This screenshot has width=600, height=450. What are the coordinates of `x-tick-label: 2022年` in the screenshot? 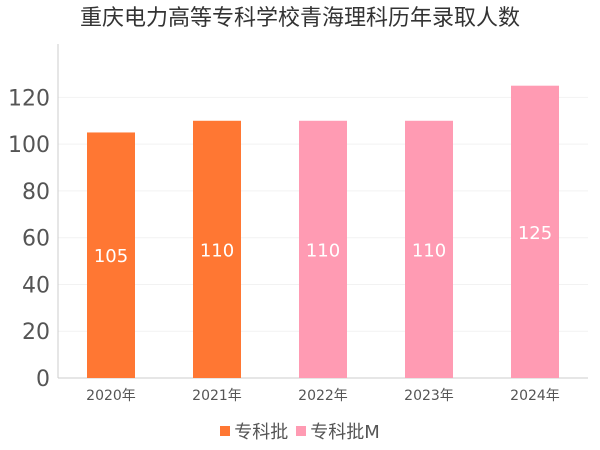 It's located at (323, 396).